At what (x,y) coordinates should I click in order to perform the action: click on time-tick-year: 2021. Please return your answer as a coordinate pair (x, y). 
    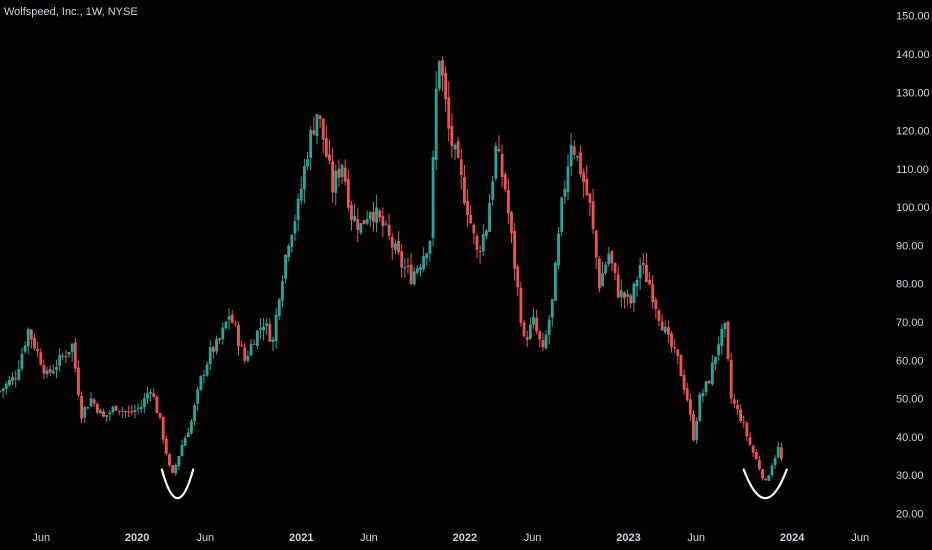
    Looking at the image, I should click on (301, 538).